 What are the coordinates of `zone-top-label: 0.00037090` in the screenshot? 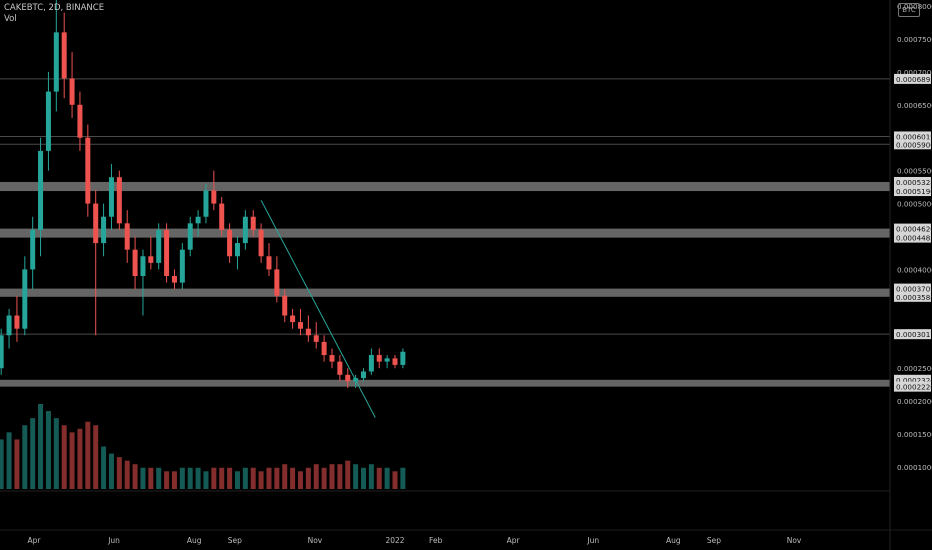 It's located at (914, 289).